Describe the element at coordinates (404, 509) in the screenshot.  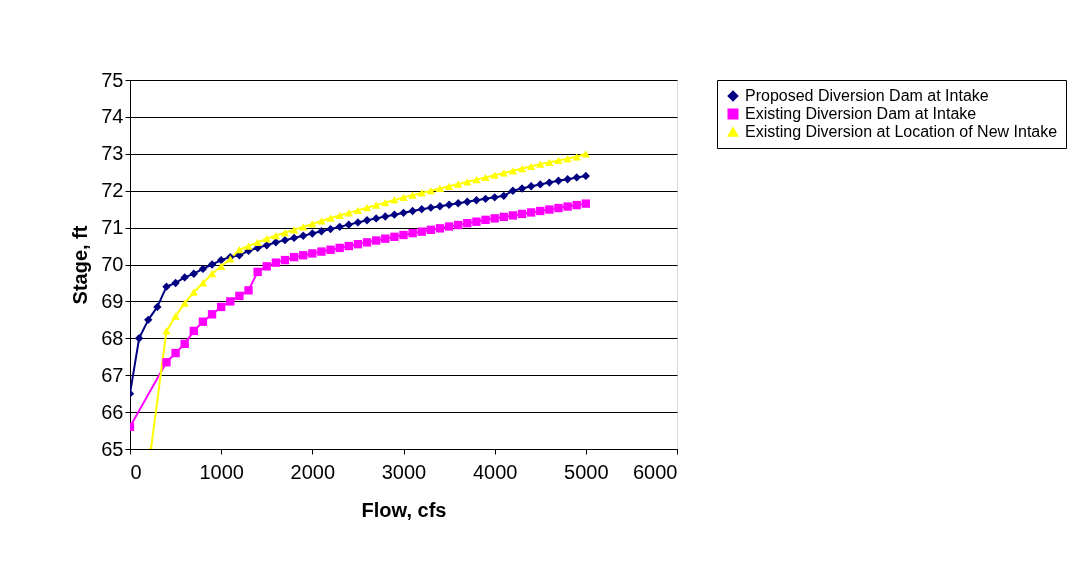
I see `x-axis-title: Flow, cfs` at that location.